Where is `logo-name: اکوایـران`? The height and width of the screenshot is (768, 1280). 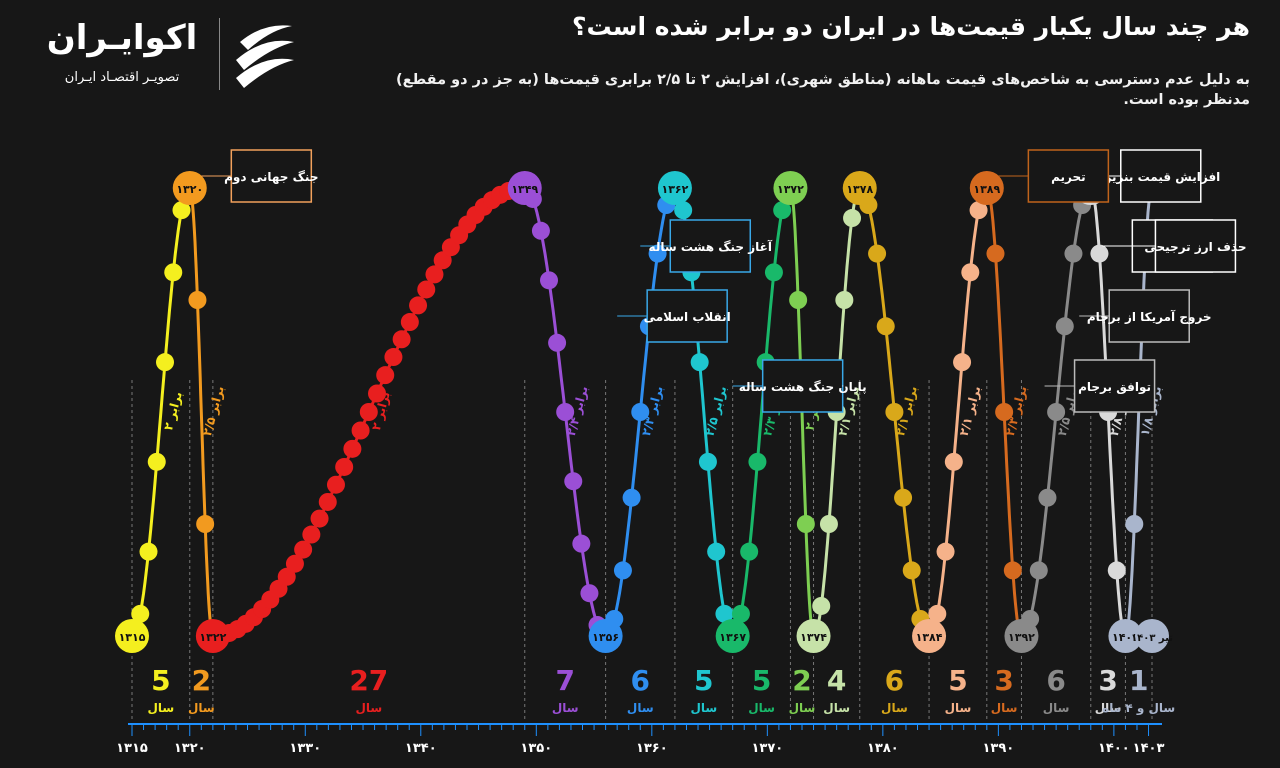 logo-name: اکوایـران is located at coordinates (122, 38).